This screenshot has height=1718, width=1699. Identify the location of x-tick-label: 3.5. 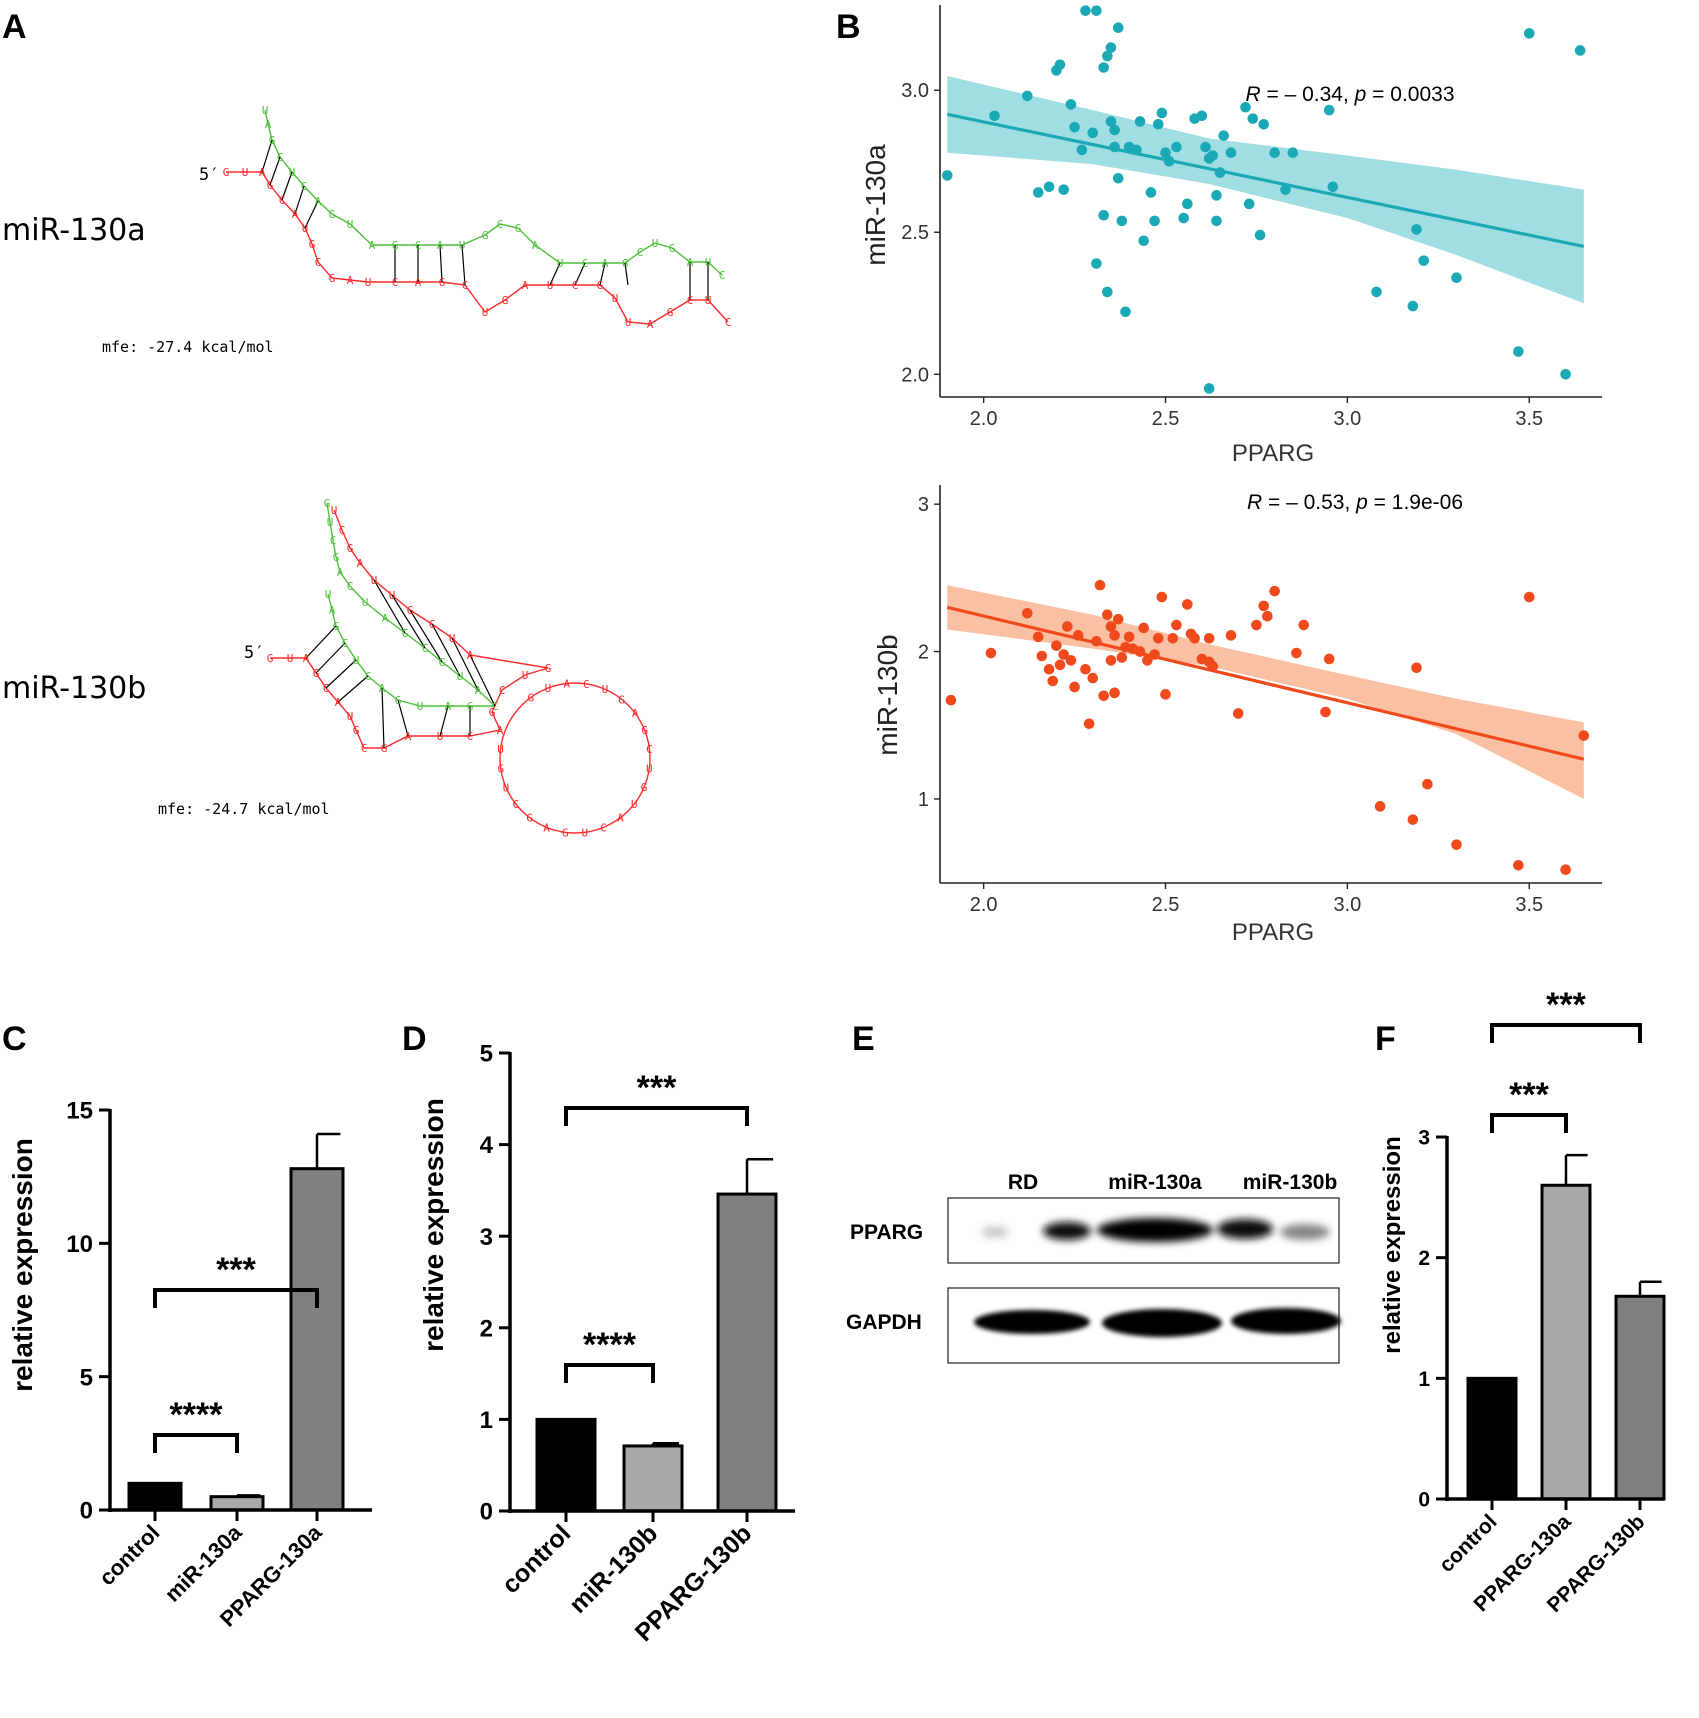
(1529, 419).